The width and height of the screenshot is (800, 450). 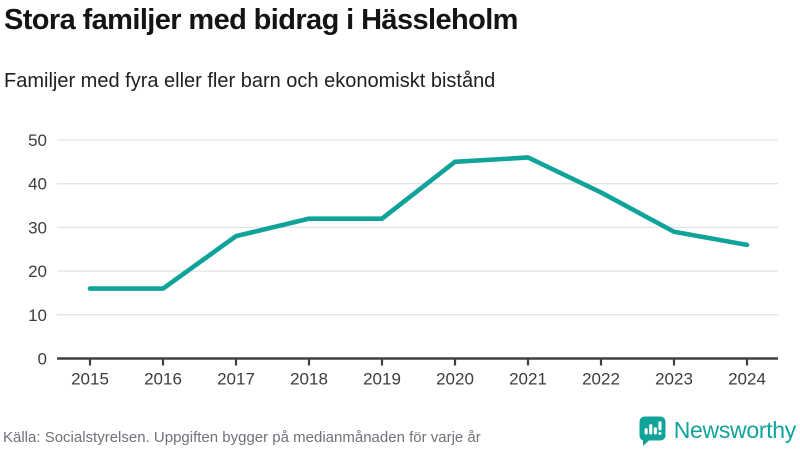 What do you see at coordinates (455, 379) in the screenshot?
I see `x-tick-label: 2020` at bounding box center [455, 379].